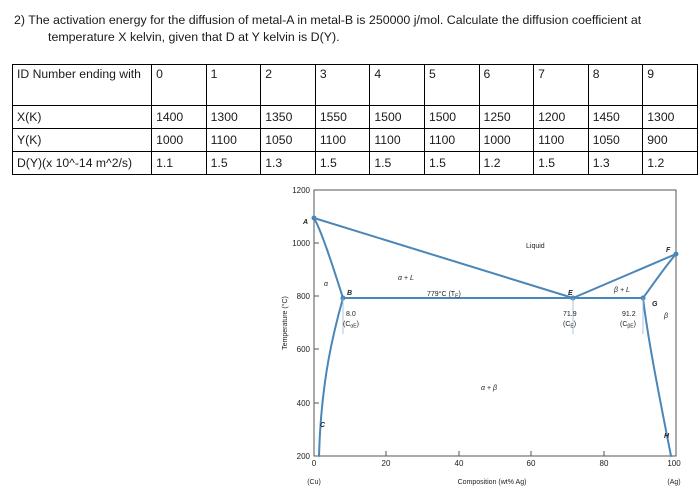 The width and height of the screenshot is (698, 501). What do you see at coordinates (328, 258) in the screenshot?
I see `solidus-alpha` at bounding box center [328, 258].